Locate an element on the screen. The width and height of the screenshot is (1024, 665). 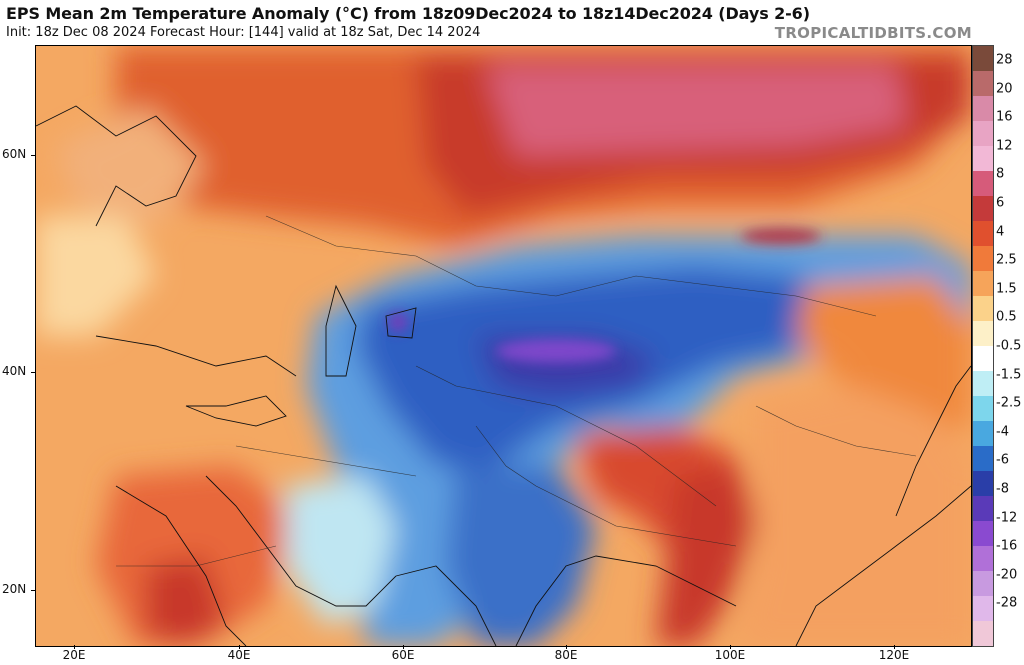
lon-label-20: 20E is located at coordinates (74, 655).